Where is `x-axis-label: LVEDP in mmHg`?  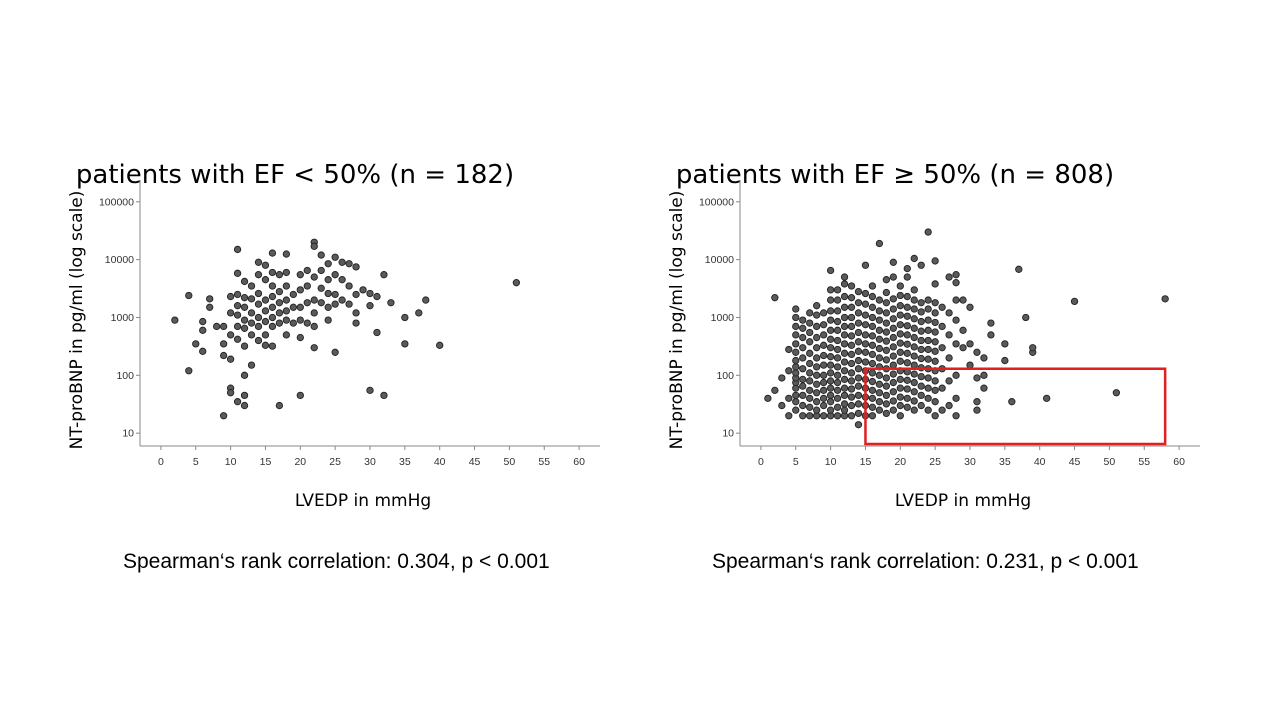
x-axis-label: LVEDP in mmHg is located at coordinates (963, 501).